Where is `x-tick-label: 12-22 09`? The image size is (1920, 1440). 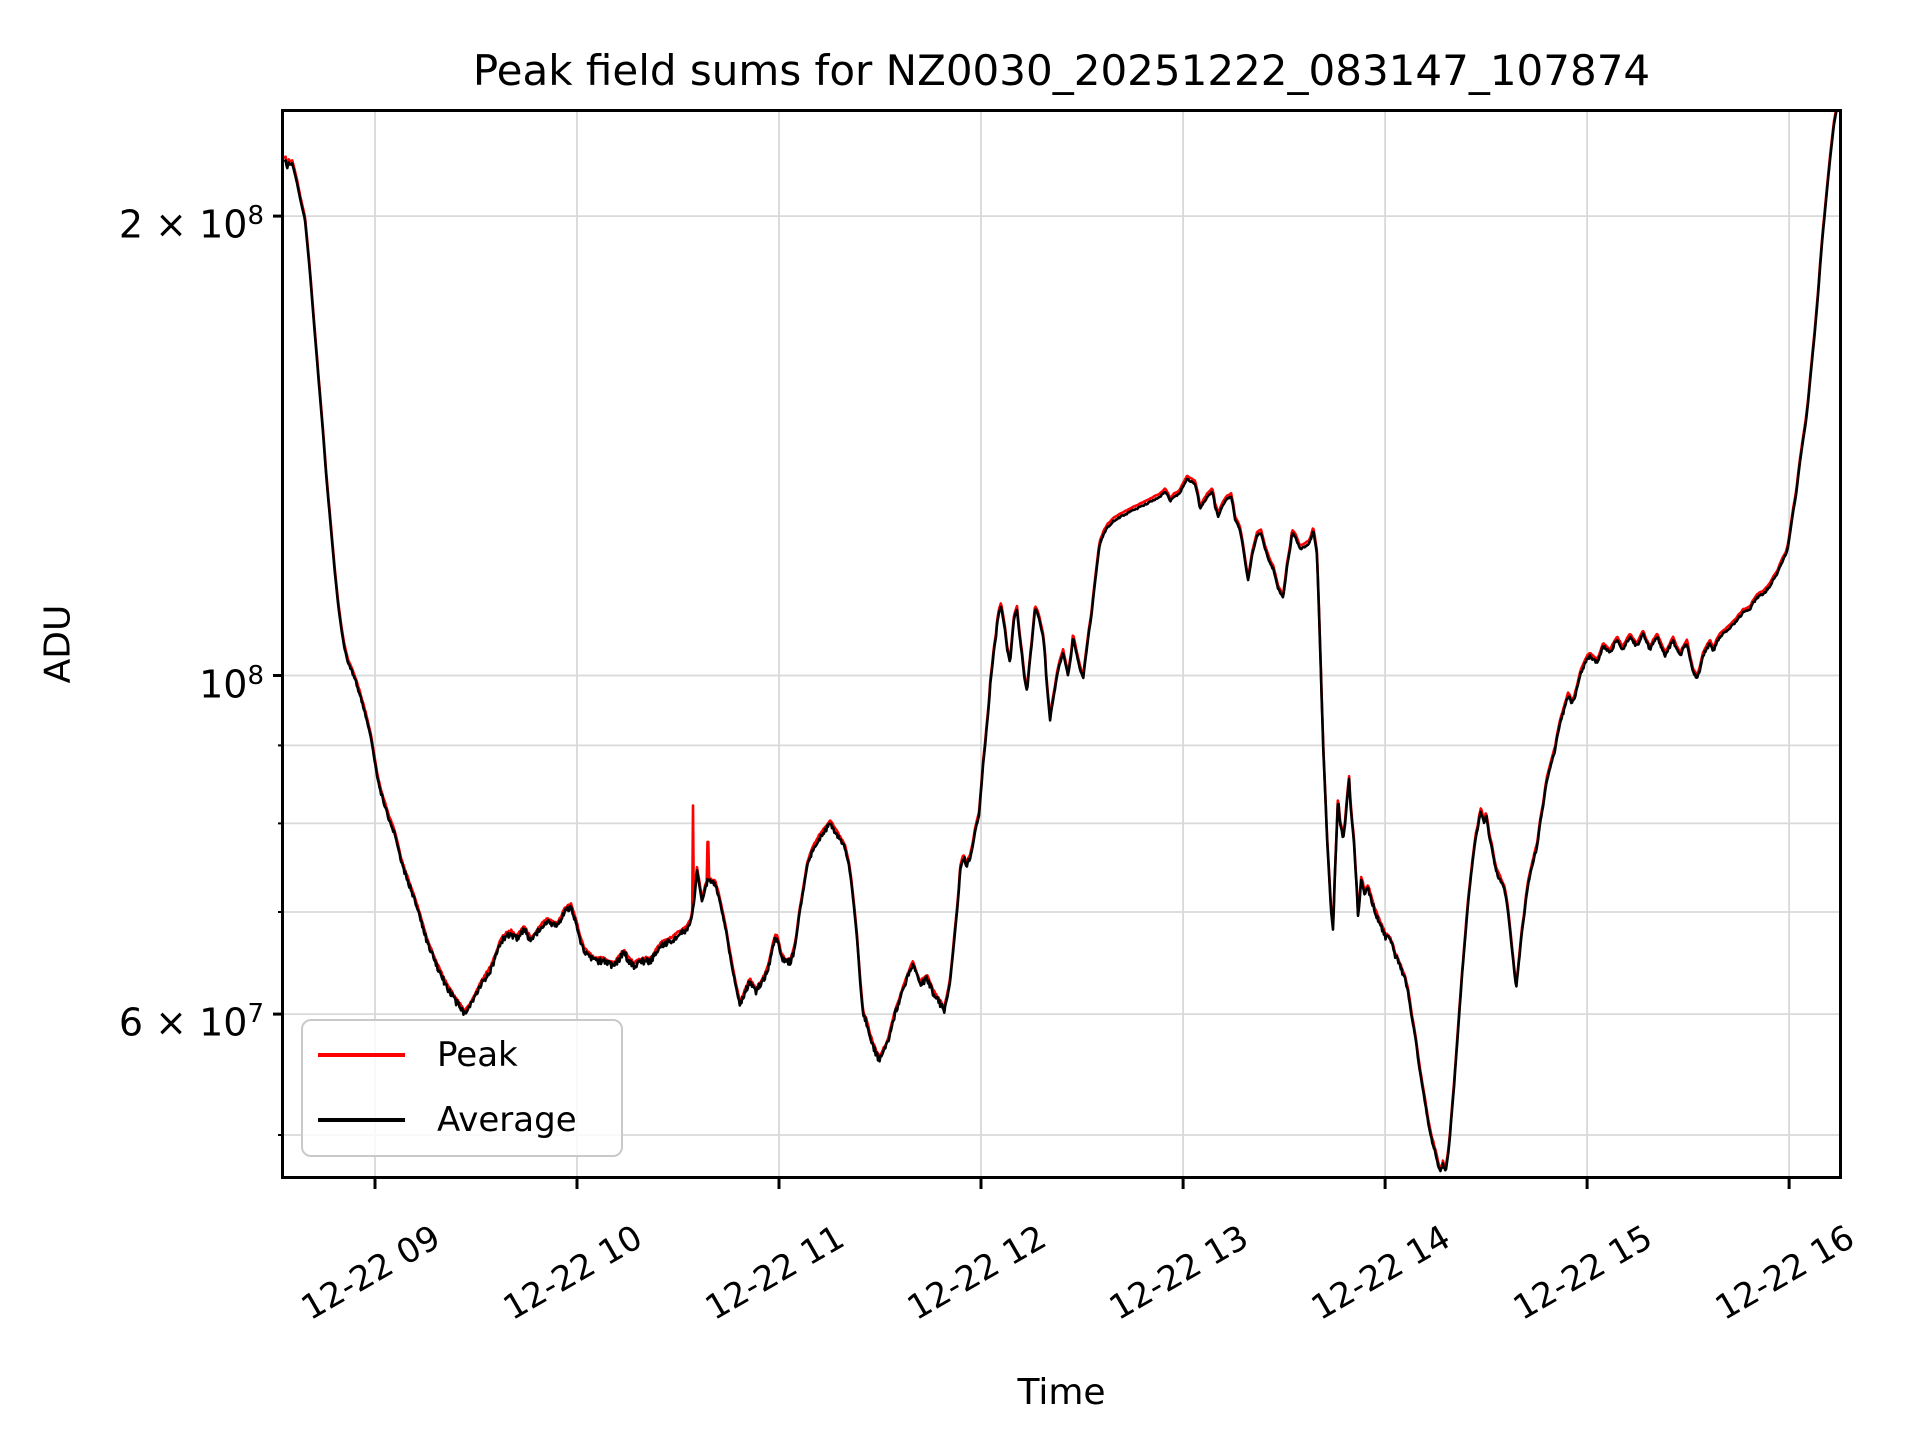
x-tick-label: 12-22 09 is located at coordinates (371, 1273).